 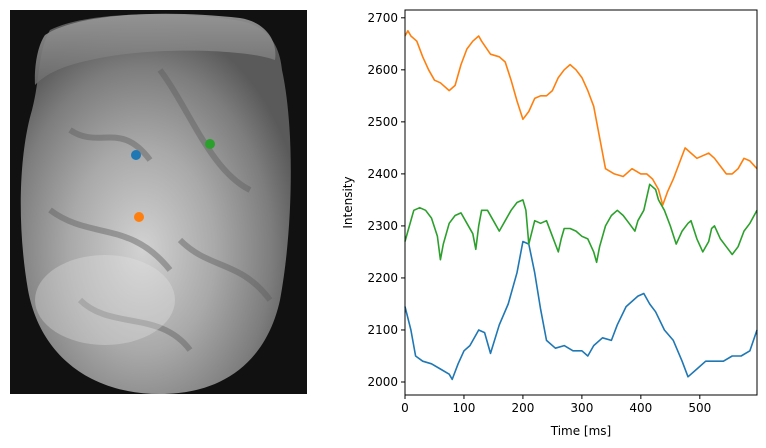 I want to click on y-tick-label: 2700, so click(x=382, y=18).